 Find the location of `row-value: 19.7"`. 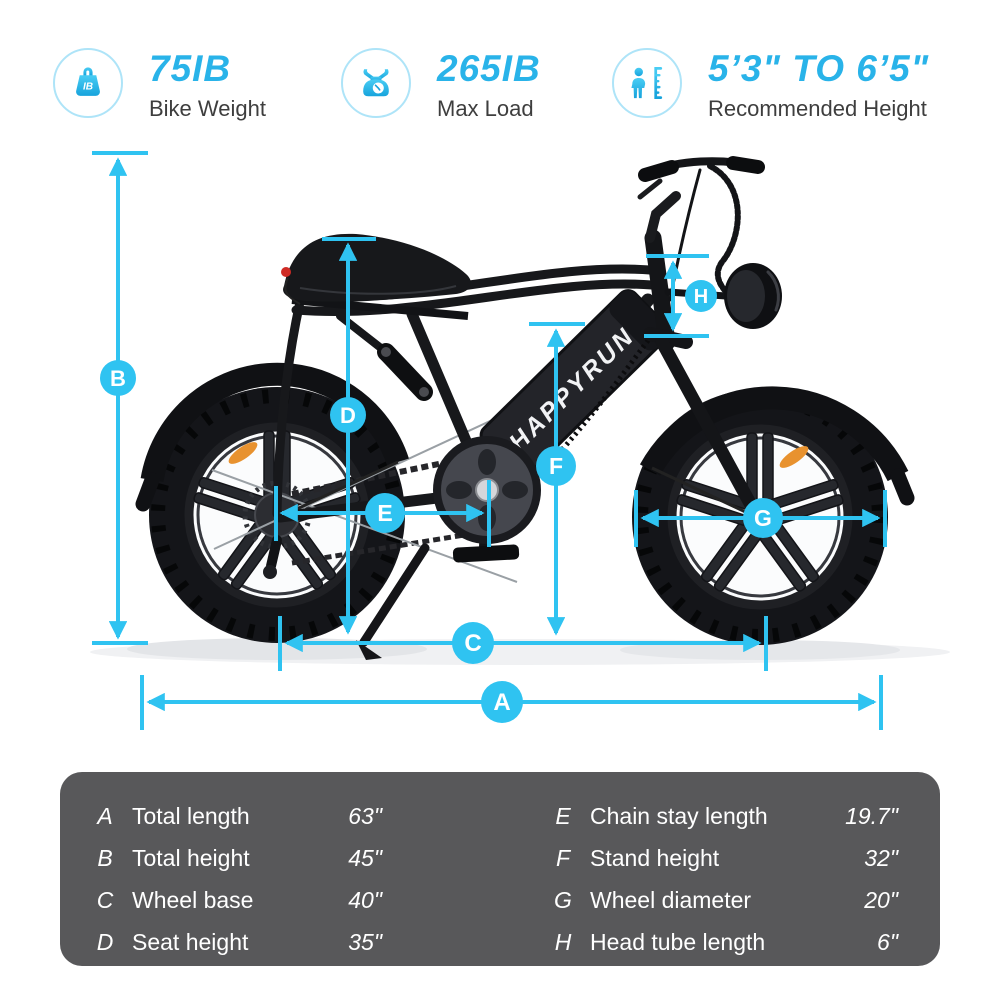

row-value: 19.7" is located at coordinates (871, 815).